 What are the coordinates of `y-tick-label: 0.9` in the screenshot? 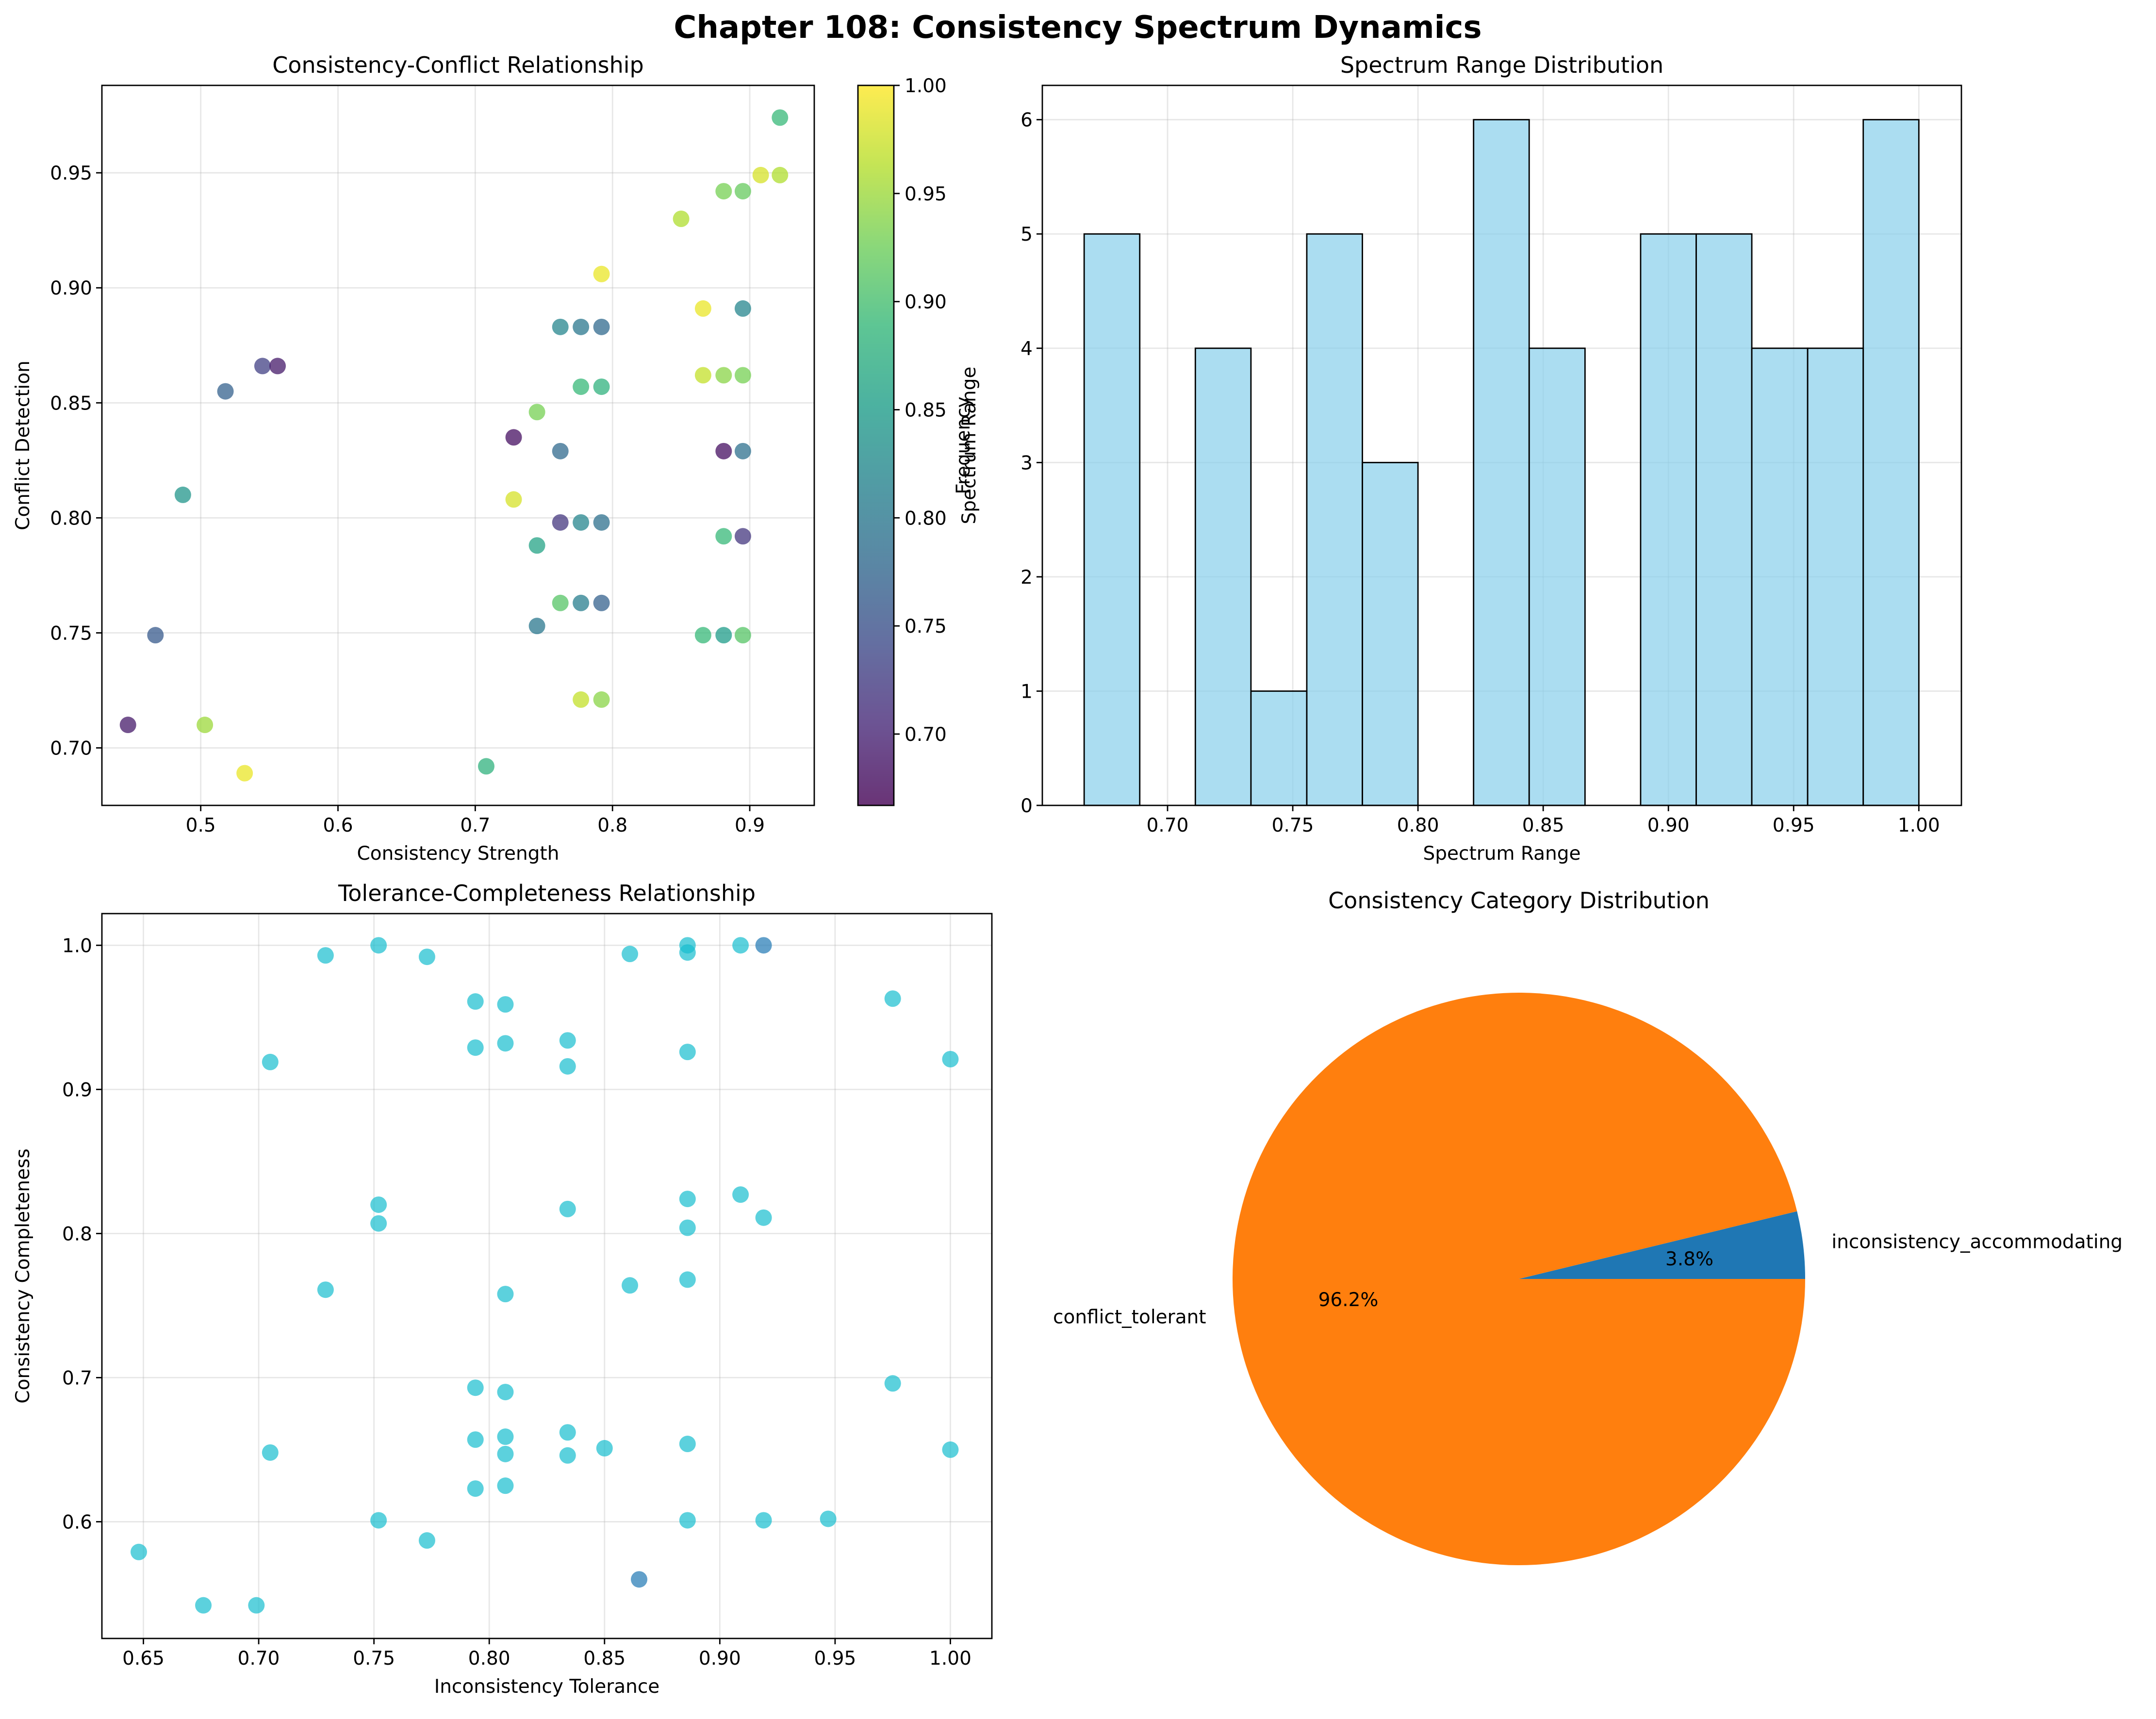 It's located at (77, 1090).